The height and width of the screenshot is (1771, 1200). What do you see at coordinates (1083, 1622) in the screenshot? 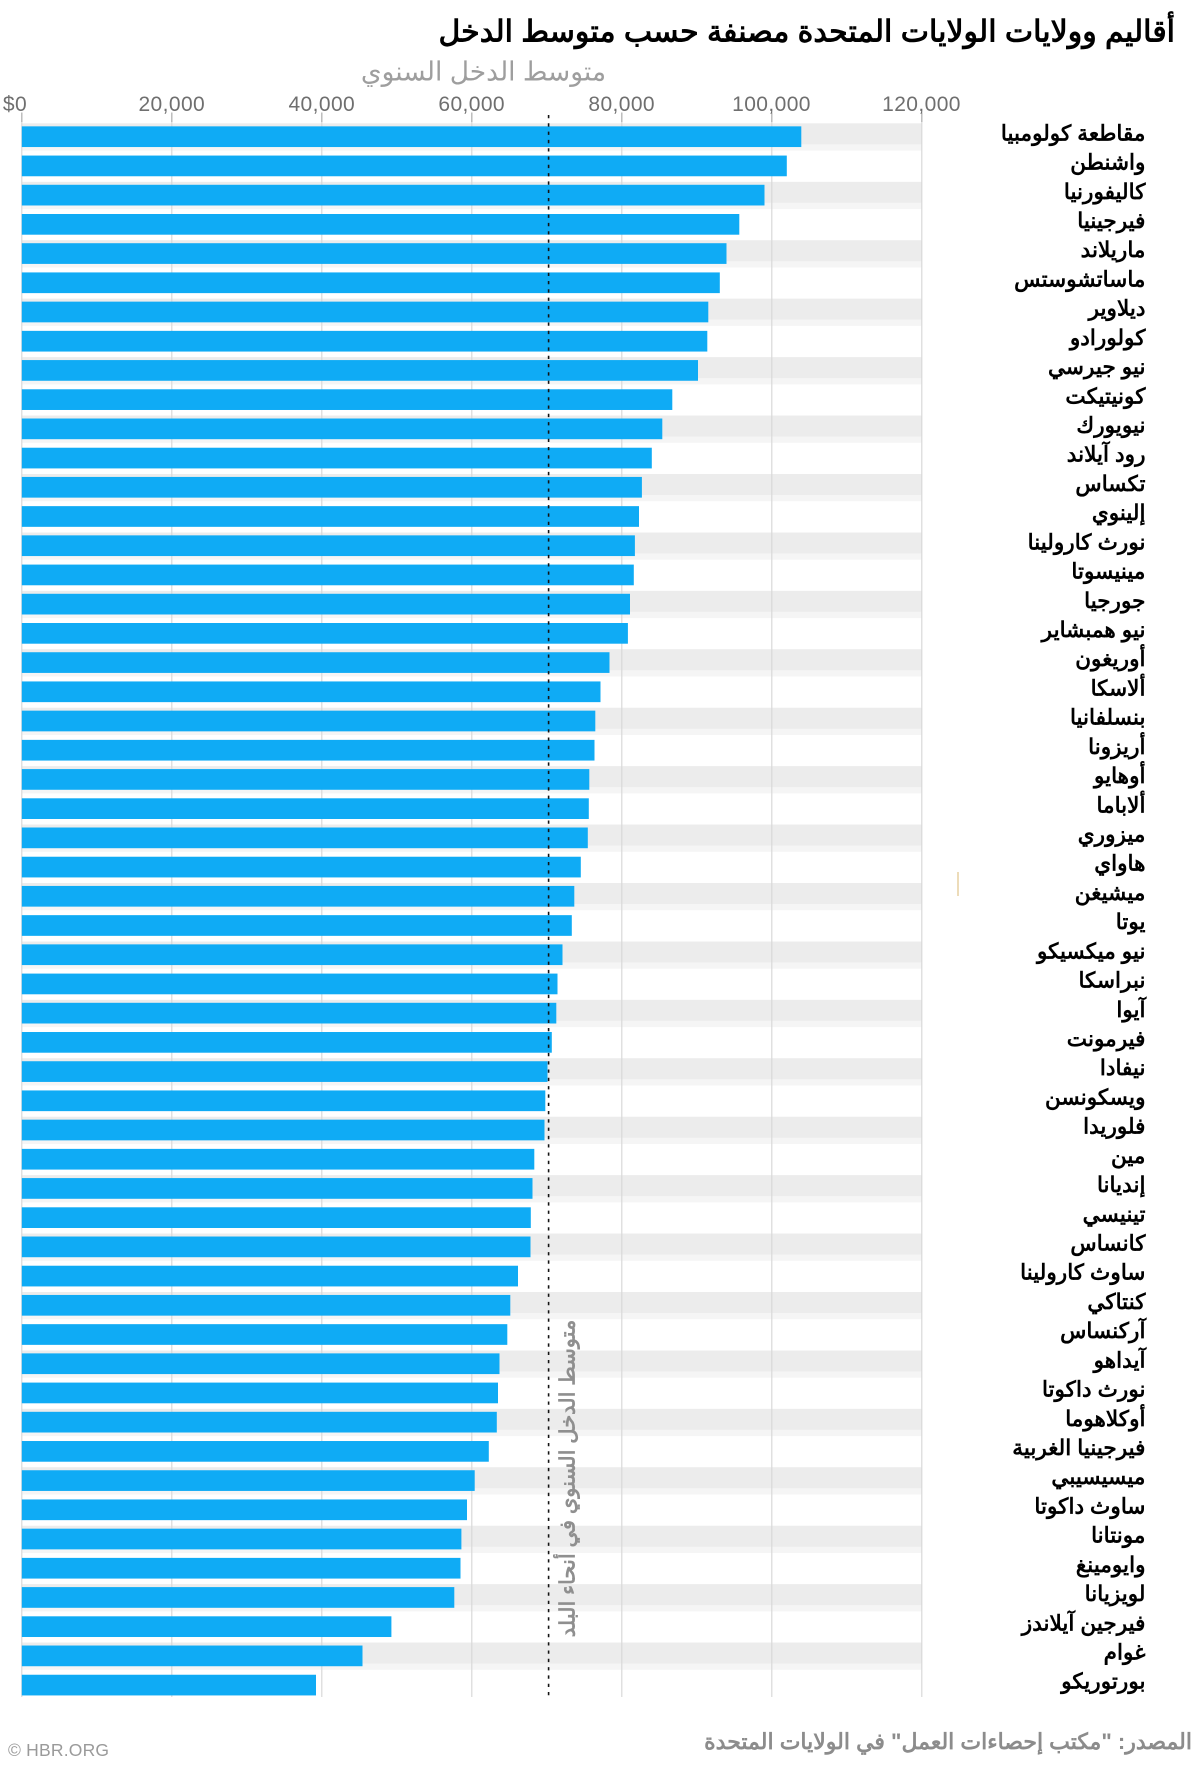
I see `svg-text: فيرجين آيلاندز` at bounding box center [1083, 1622].